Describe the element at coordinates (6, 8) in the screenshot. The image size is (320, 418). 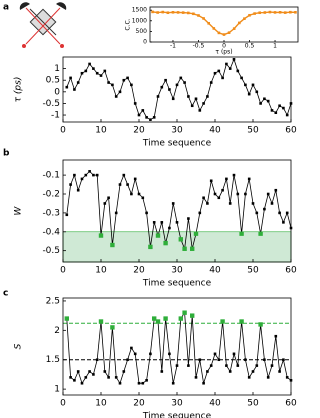
I see `panel-label: a` at that location.